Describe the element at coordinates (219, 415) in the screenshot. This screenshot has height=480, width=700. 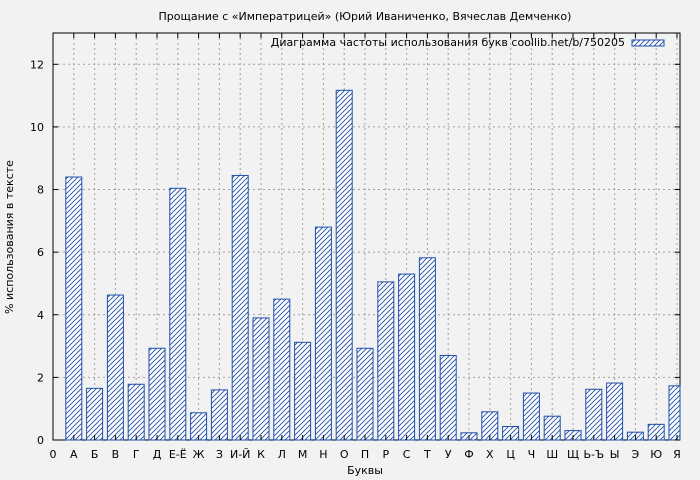
I see `bar-З` at that location.